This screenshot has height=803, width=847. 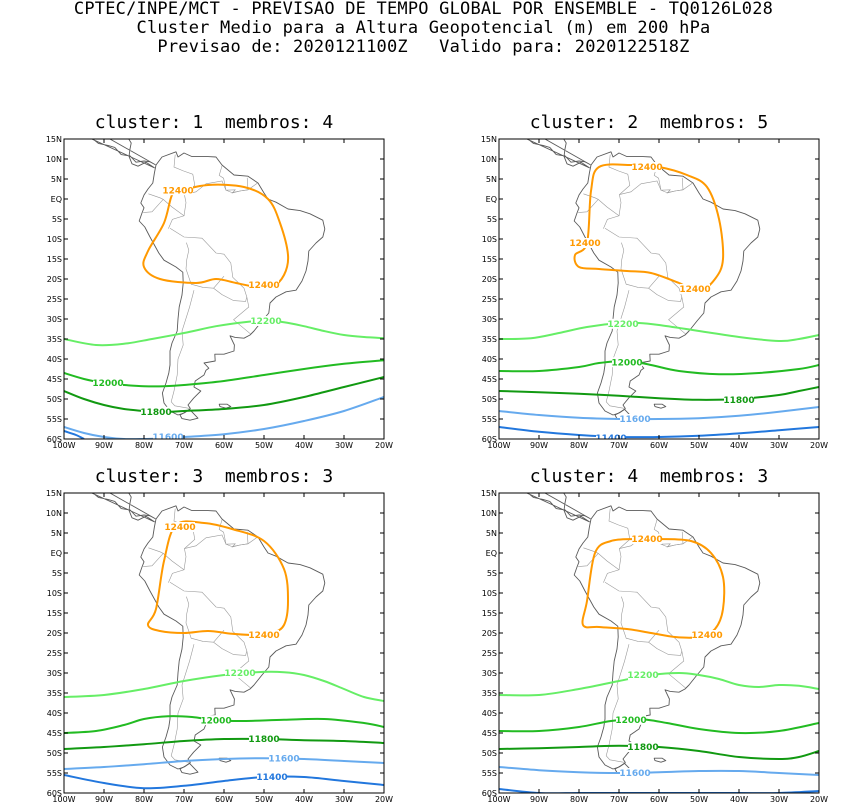 I want to click on lat-label: 10N, so click(x=489, y=513).